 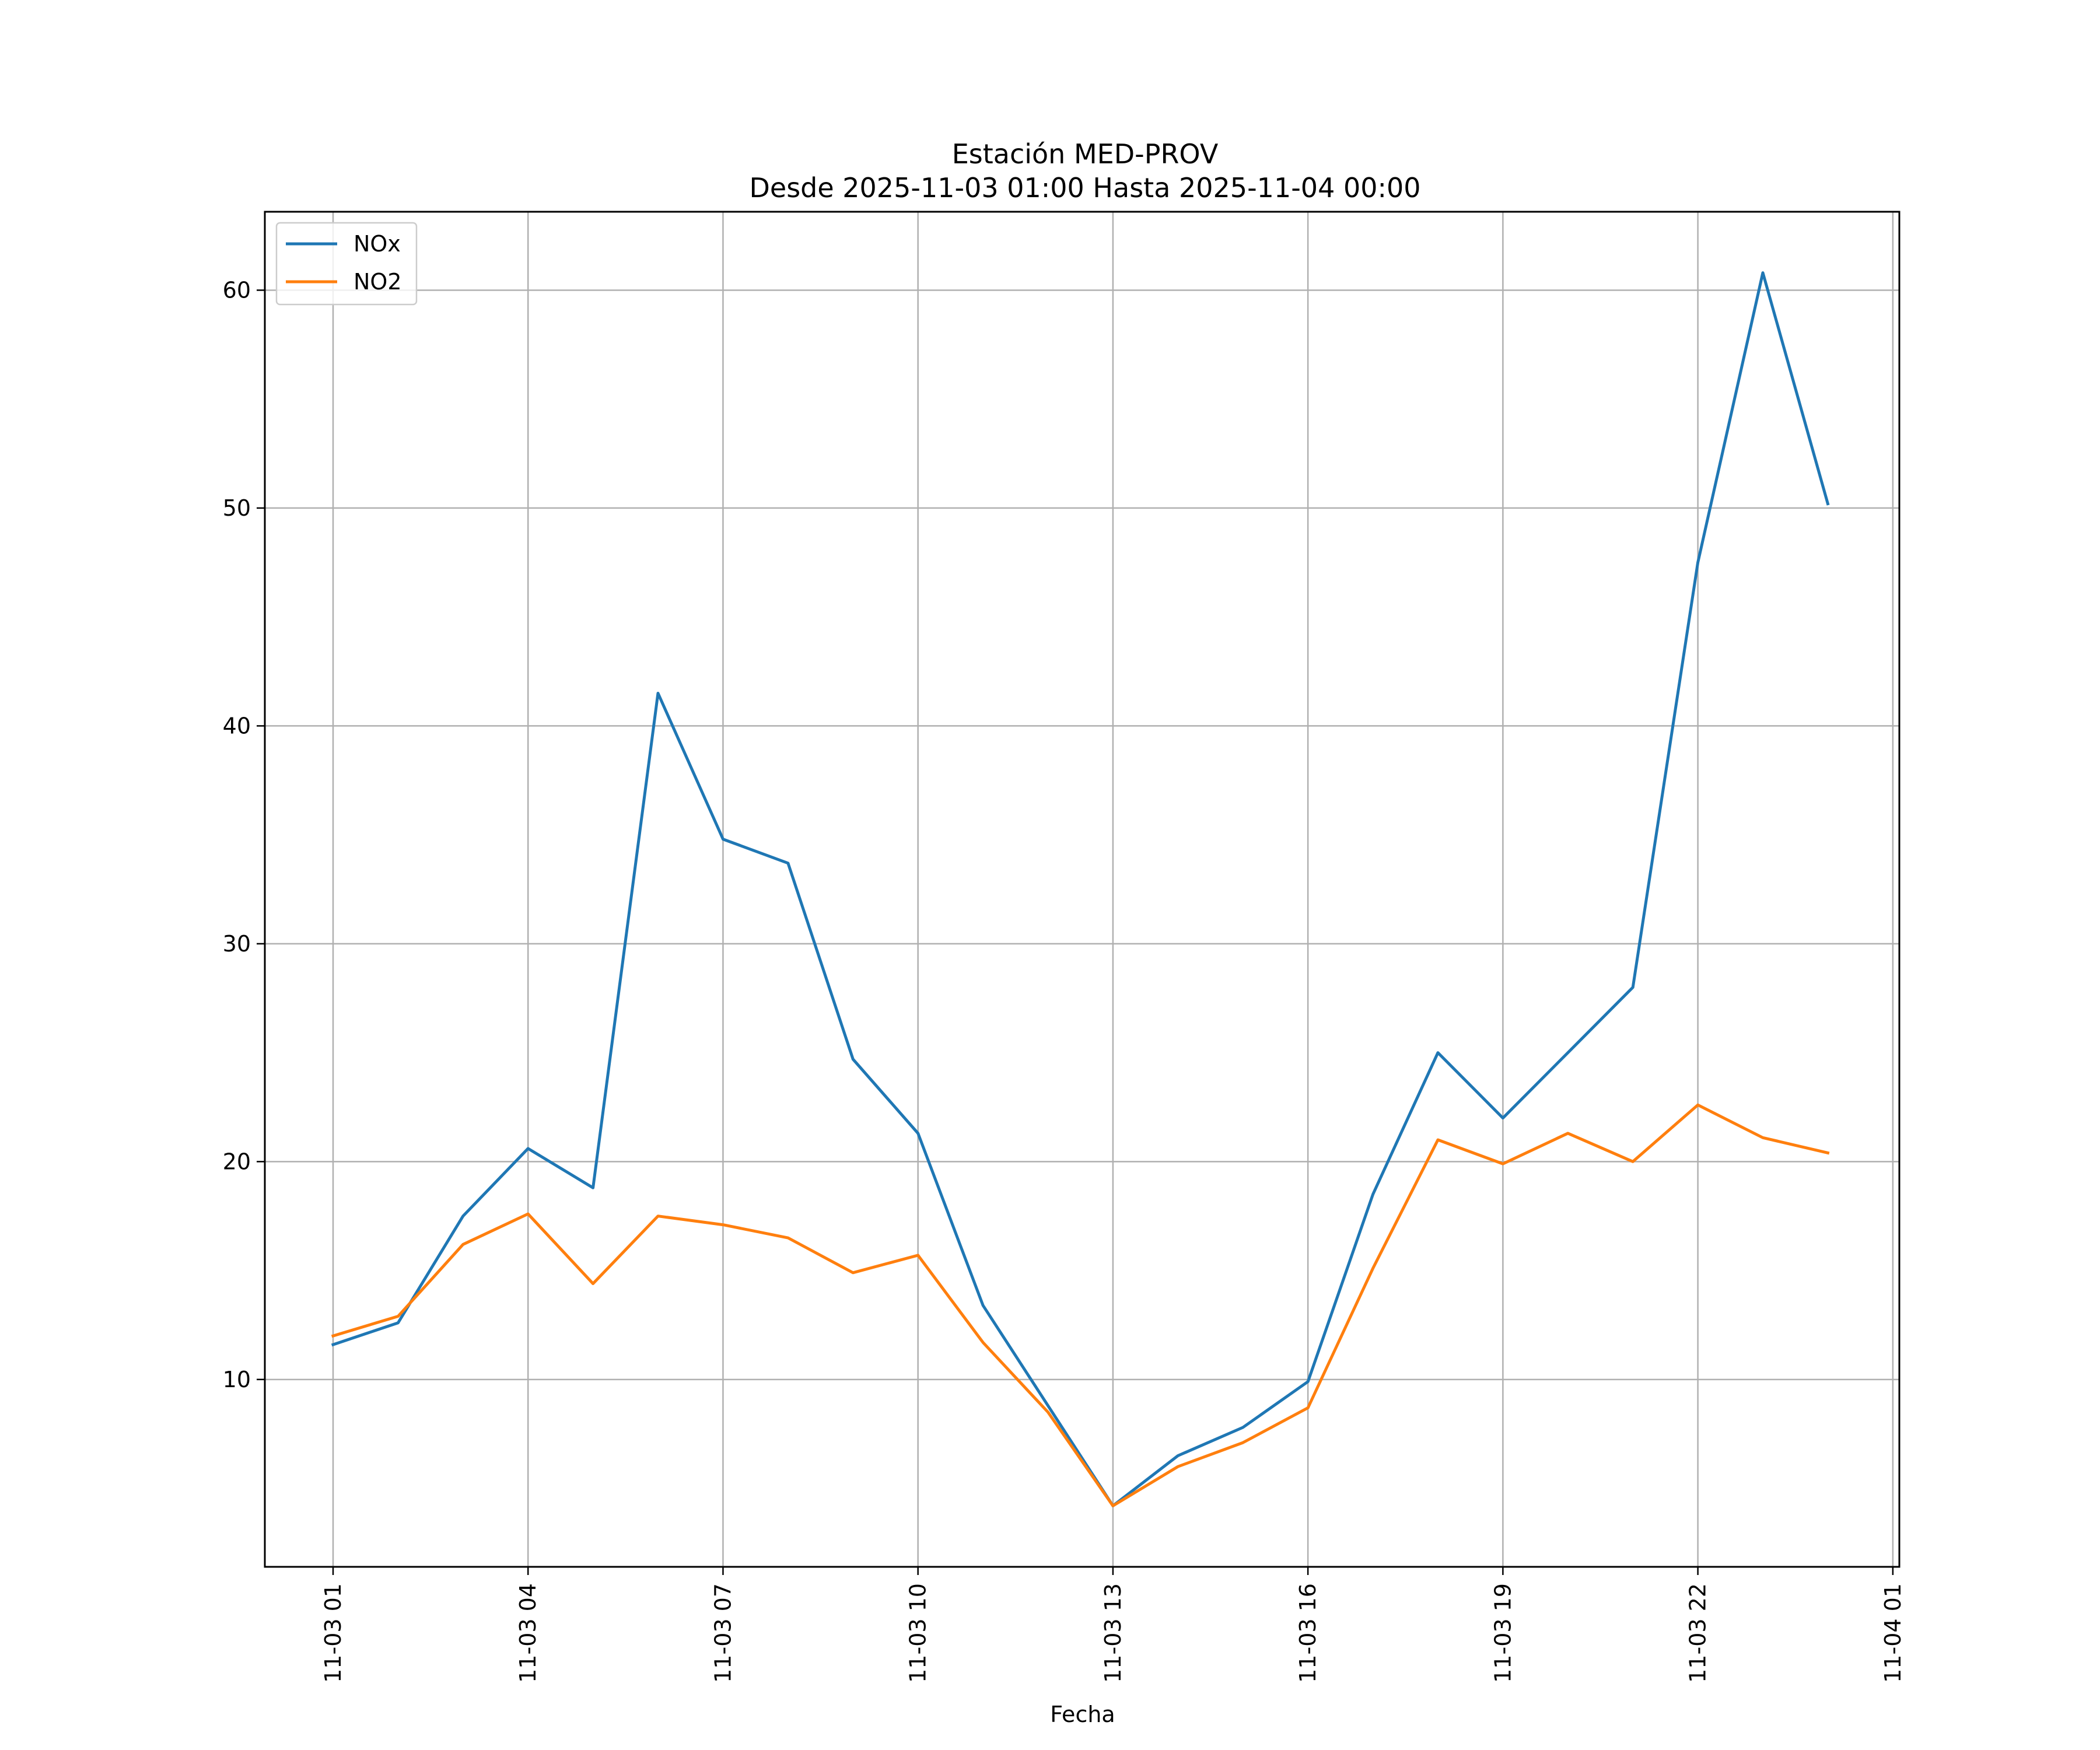 What do you see at coordinates (237, 944) in the screenshot?
I see `y-tick-label: 30` at bounding box center [237, 944].